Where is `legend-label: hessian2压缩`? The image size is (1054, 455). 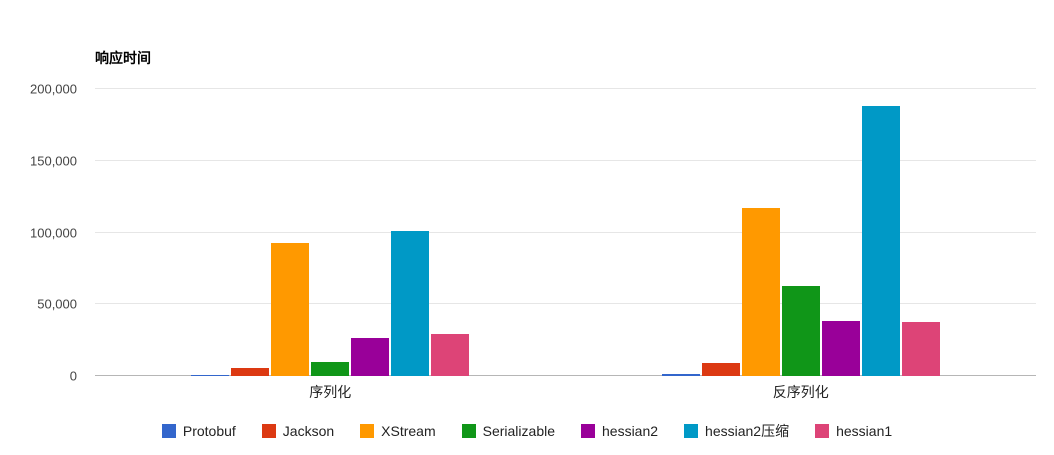
legend-label: hessian2压缩 is located at coordinates (747, 431).